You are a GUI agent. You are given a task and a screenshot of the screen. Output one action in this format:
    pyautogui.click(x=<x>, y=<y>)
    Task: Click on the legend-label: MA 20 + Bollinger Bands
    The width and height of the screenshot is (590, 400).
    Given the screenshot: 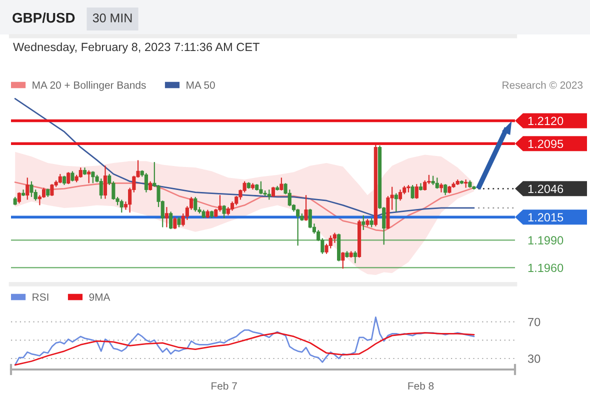 What is the action you would take?
    pyautogui.click(x=89, y=86)
    